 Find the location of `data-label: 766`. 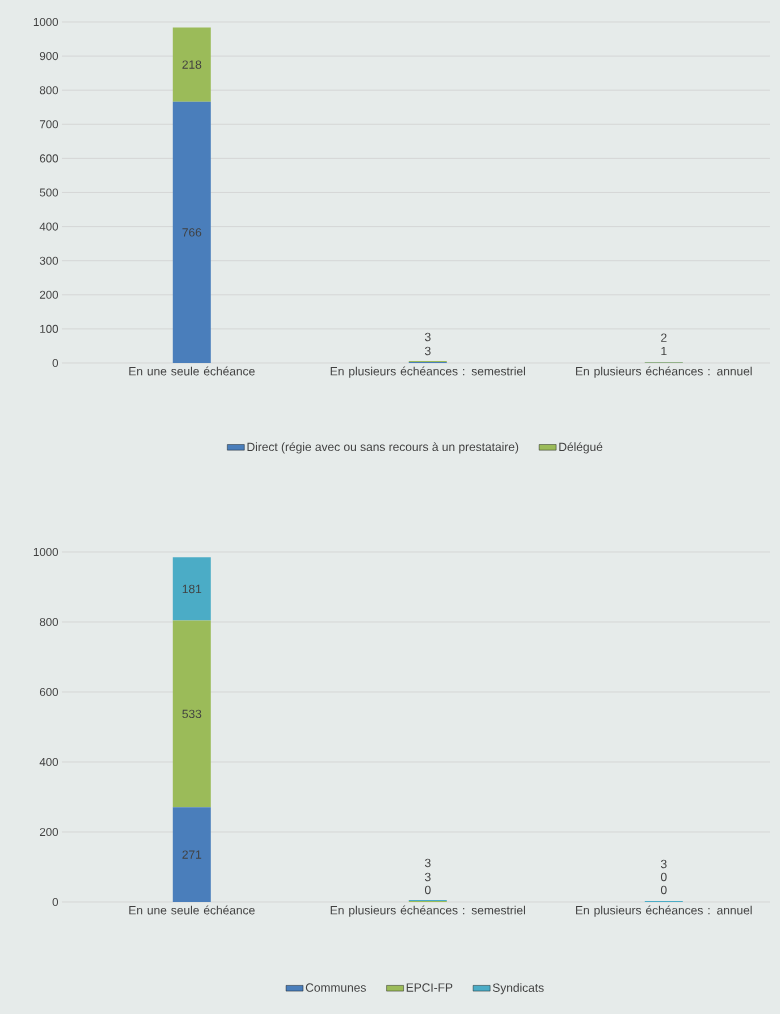

data-label: 766 is located at coordinates (192, 232).